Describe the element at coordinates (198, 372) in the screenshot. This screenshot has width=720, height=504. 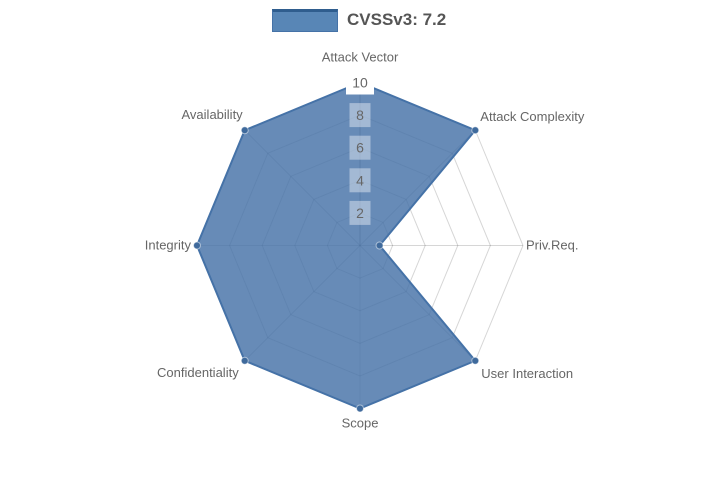
I see `axis-label-confidentiality: Confidentiality` at that location.